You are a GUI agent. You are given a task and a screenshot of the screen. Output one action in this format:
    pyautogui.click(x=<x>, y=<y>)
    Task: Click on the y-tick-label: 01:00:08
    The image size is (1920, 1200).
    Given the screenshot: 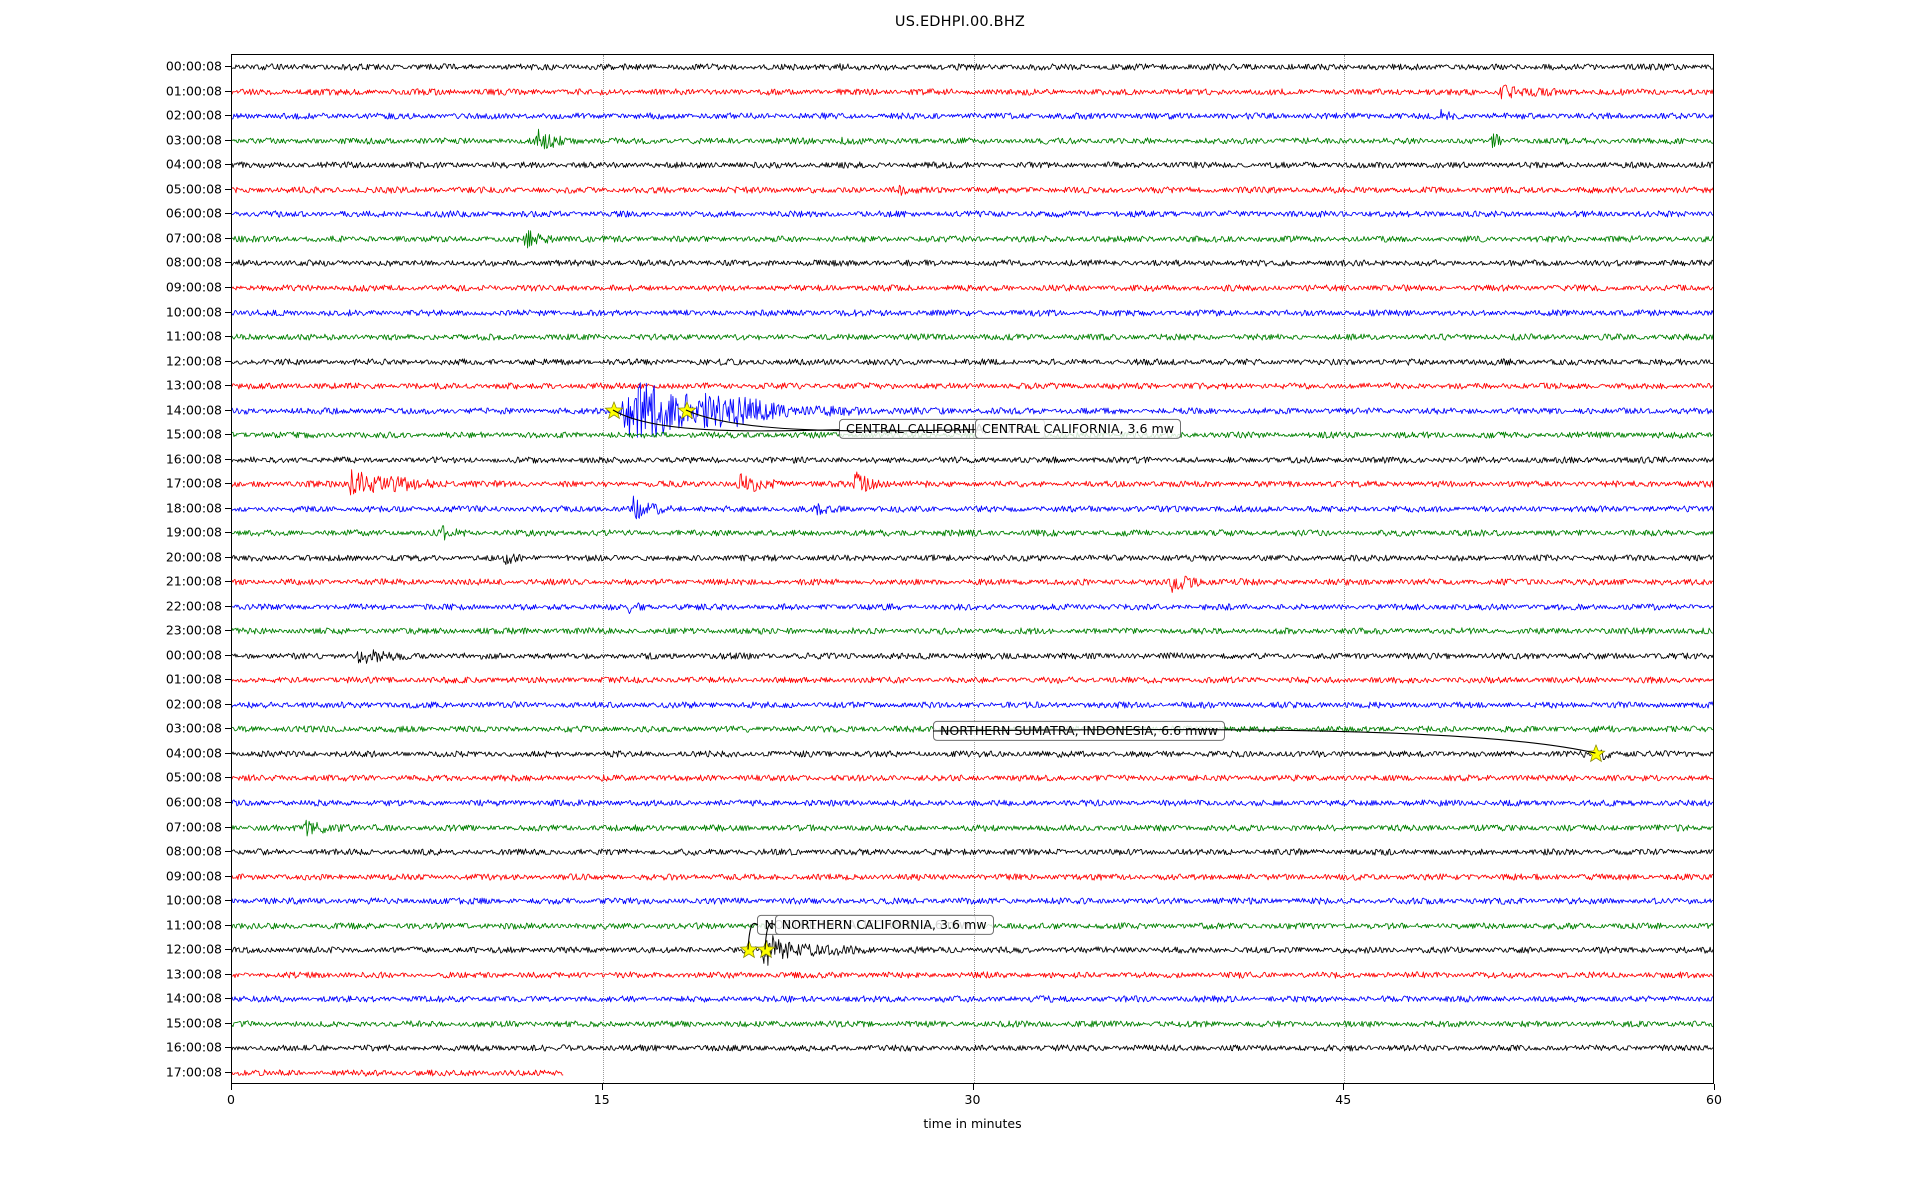 What is the action you would take?
    pyautogui.click(x=193, y=679)
    